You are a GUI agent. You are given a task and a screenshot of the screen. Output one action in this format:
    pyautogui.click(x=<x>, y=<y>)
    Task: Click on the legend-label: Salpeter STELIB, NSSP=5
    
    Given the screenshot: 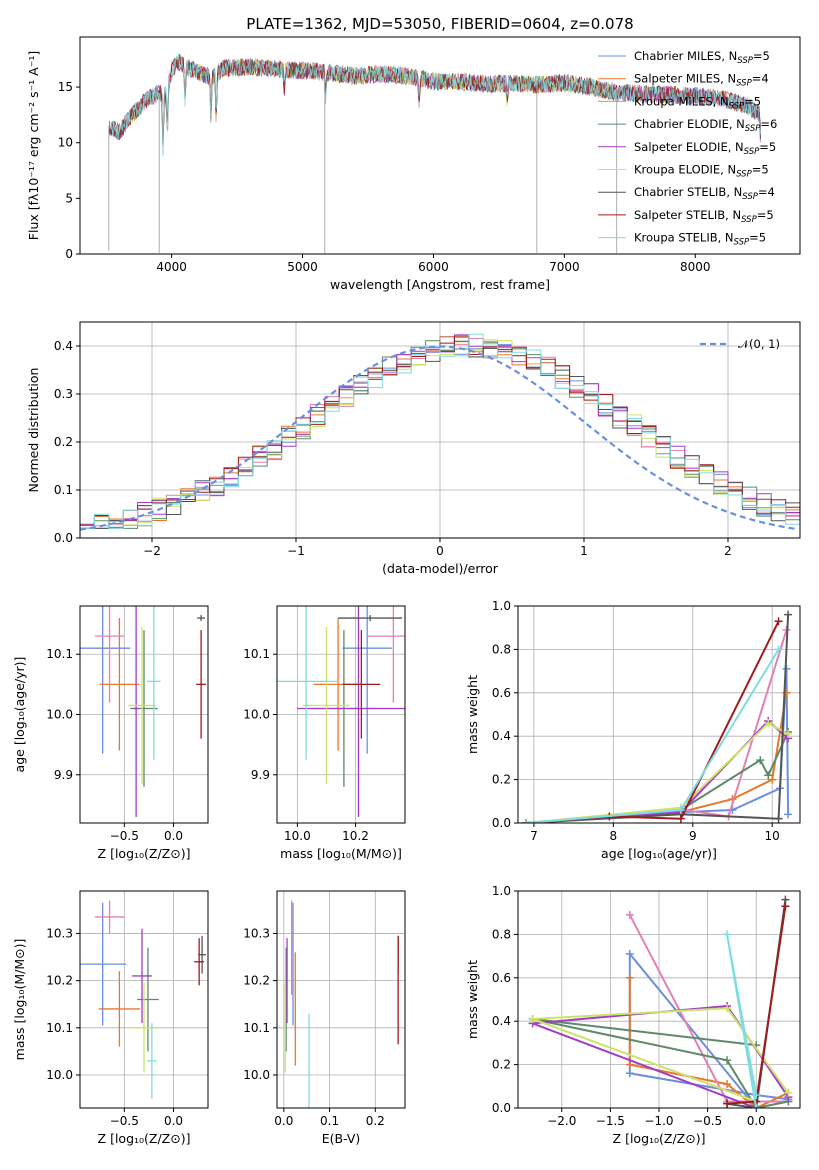 What is the action you would take?
    pyautogui.click(x=704, y=216)
    